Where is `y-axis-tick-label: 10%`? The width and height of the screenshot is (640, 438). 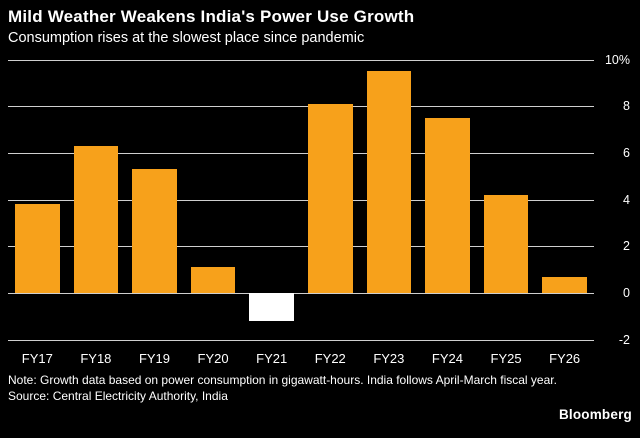 y-axis-tick-label: 10% is located at coordinates (617, 59).